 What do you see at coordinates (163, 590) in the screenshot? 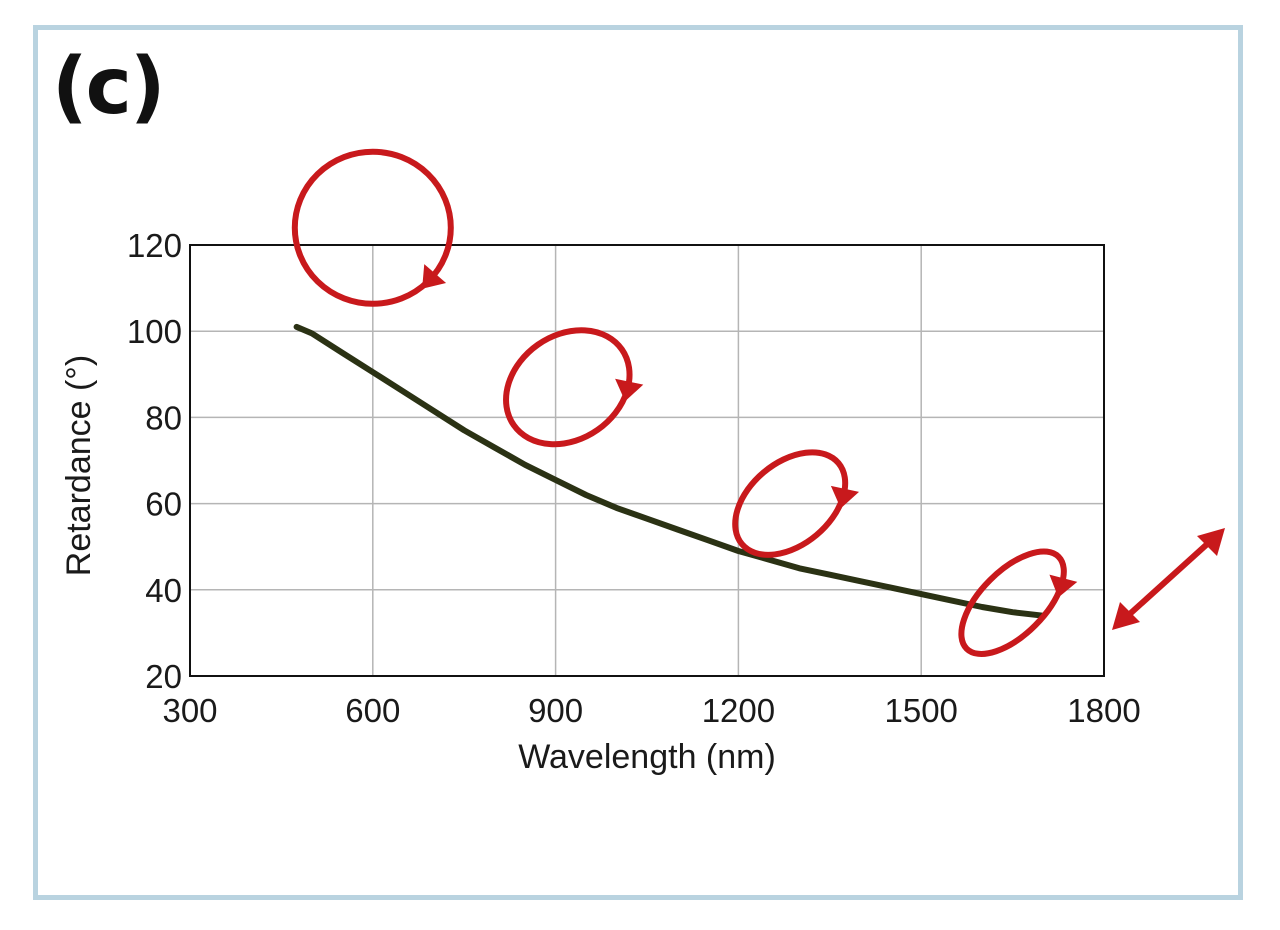
I see `y-tick-label: 40` at bounding box center [163, 590].